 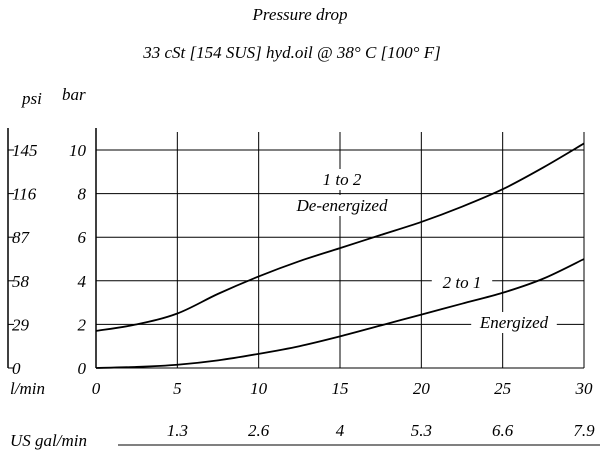 I want to click on x2-tick-label: 2.6, so click(x=259, y=430).